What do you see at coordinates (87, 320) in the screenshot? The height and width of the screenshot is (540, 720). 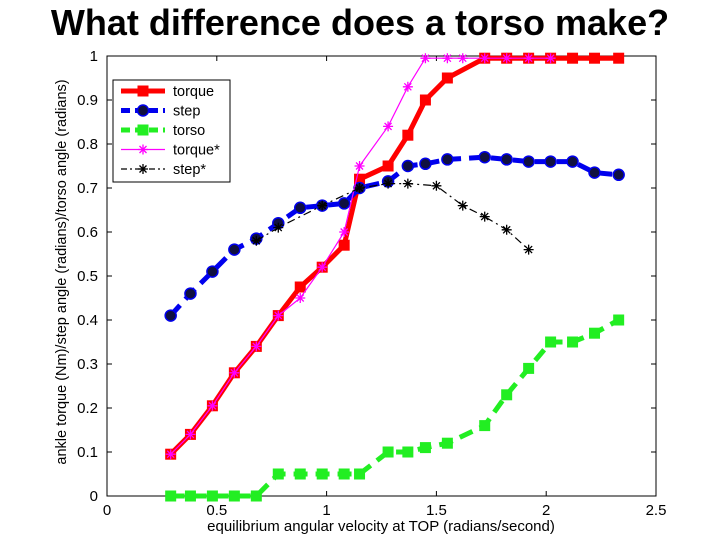 I see `y-tick-label: 0.4` at bounding box center [87, 320].